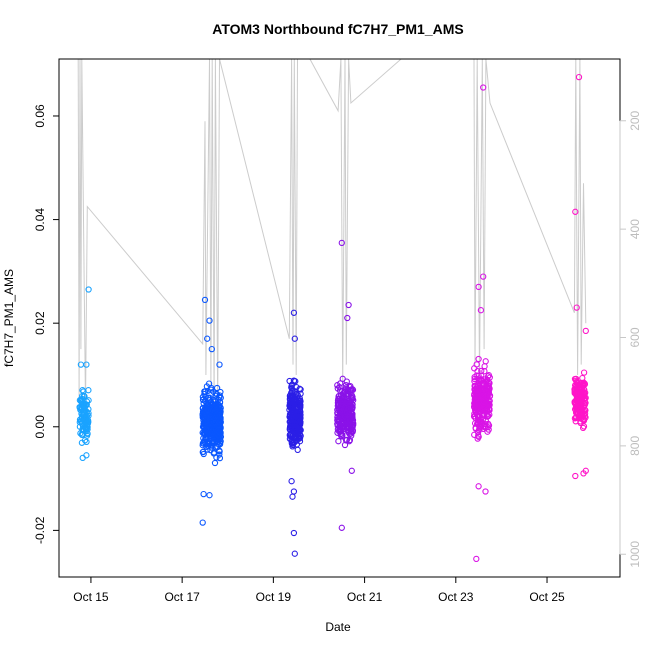 This screenshot has width=650, height=650. I want to click on secondary-tick-label: 800, so click(635, 446).